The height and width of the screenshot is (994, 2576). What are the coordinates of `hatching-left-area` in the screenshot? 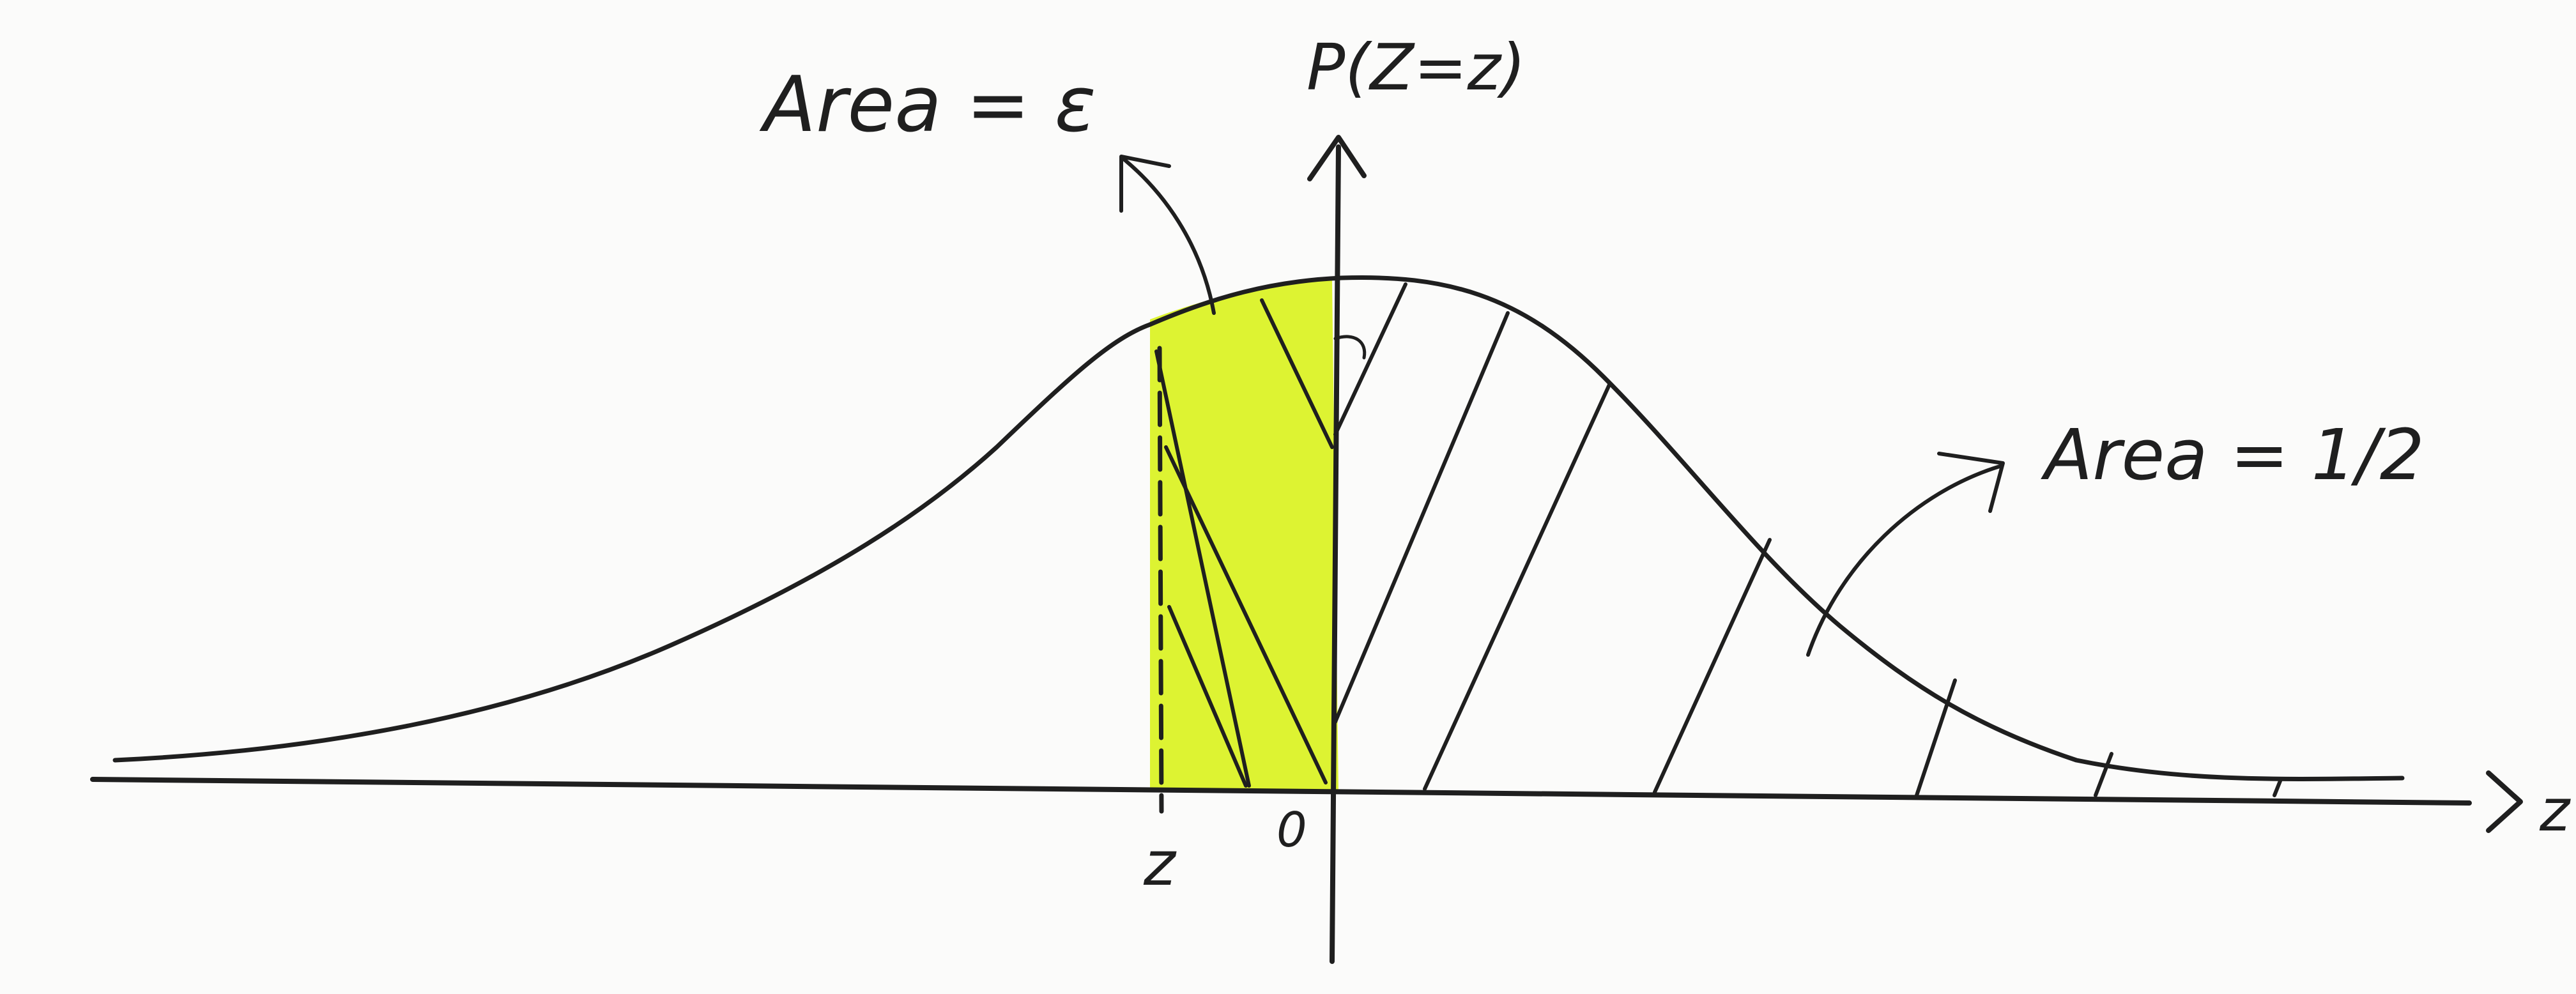 It's located at (1244, 543).